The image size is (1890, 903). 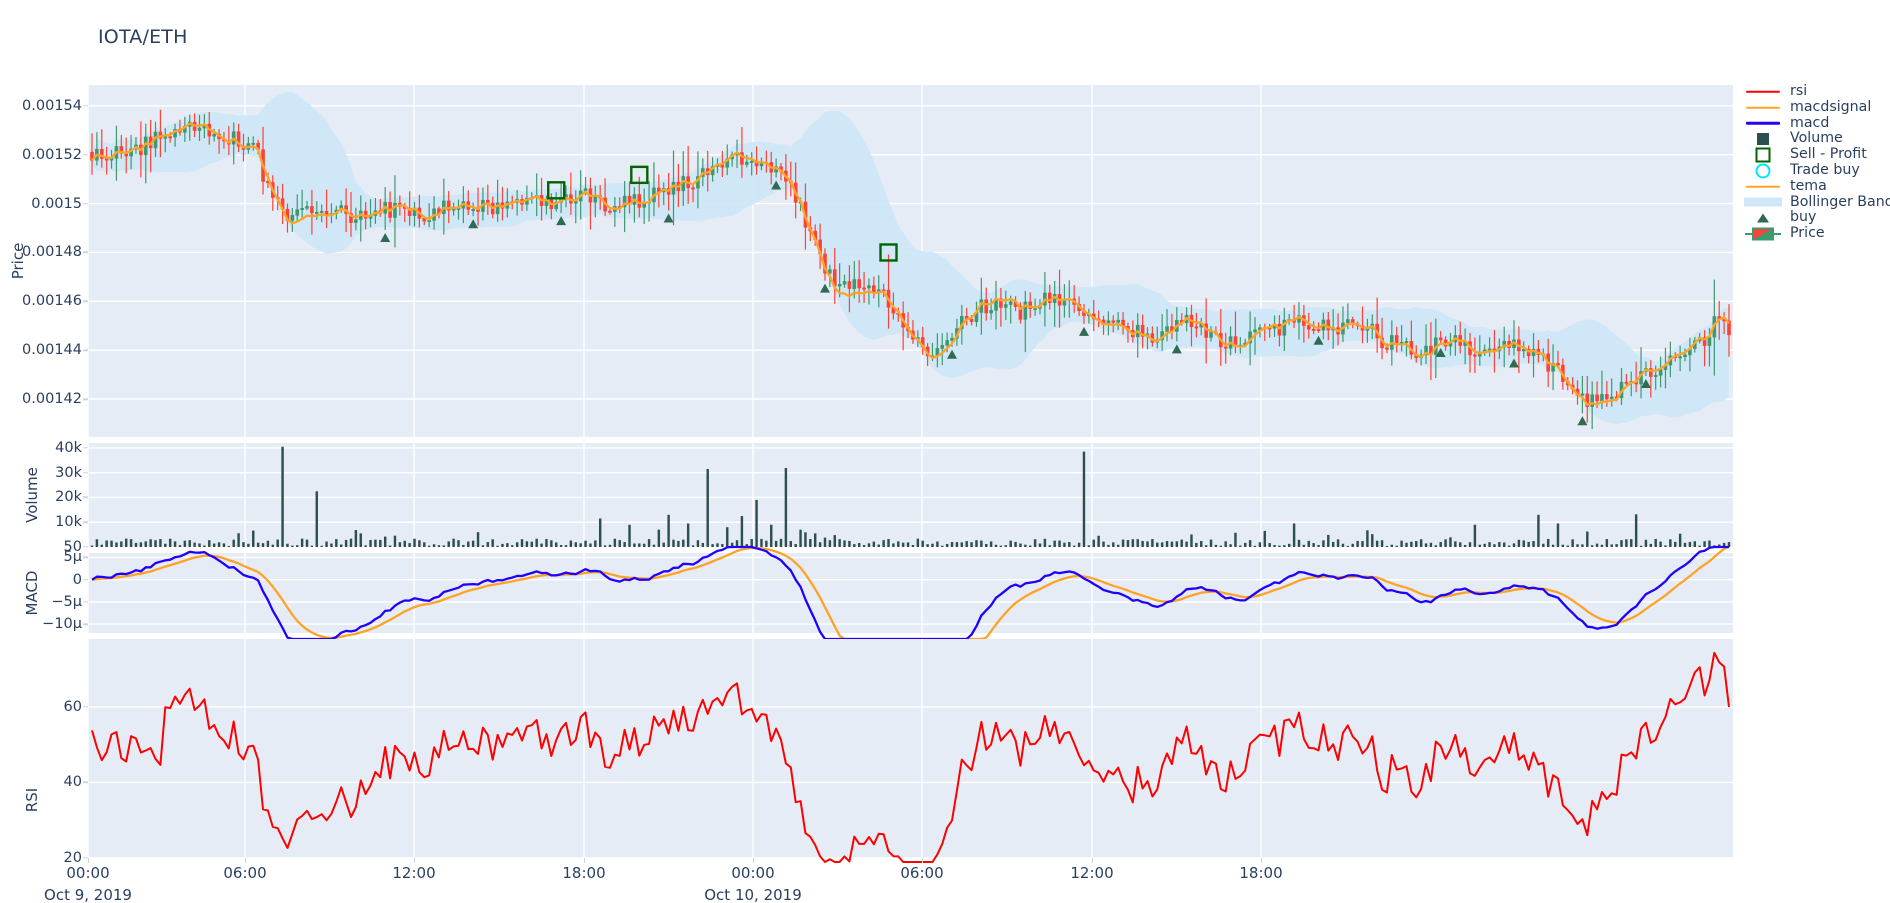 I want to click on legend-item-label: tema, so click(x=1808, y=185).